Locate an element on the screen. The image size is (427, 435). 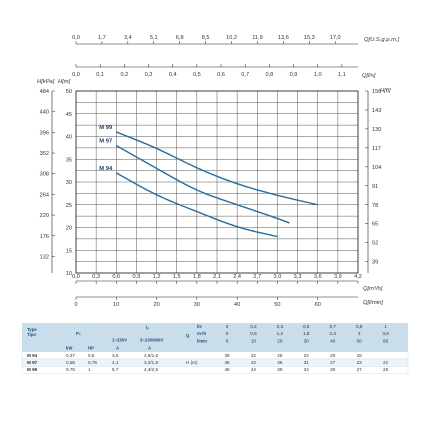
ft-tick-label: 117 is located at coordinates (376, 149).